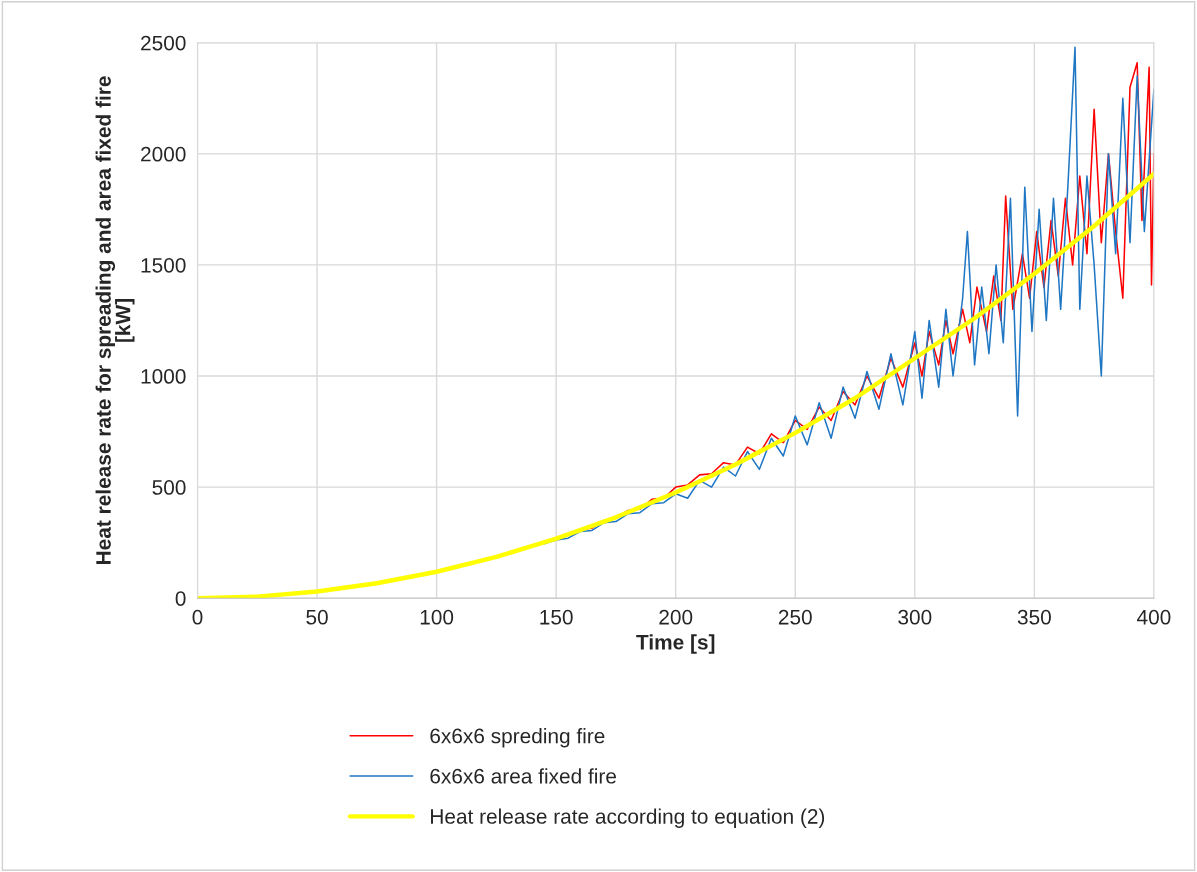 The image size is (1197, 872). Describe the element at coordinates (115, 320) in the screenshot. I see `y-axis-title: Heat release rate for spreading and area fixed fire [kW]` at that location.